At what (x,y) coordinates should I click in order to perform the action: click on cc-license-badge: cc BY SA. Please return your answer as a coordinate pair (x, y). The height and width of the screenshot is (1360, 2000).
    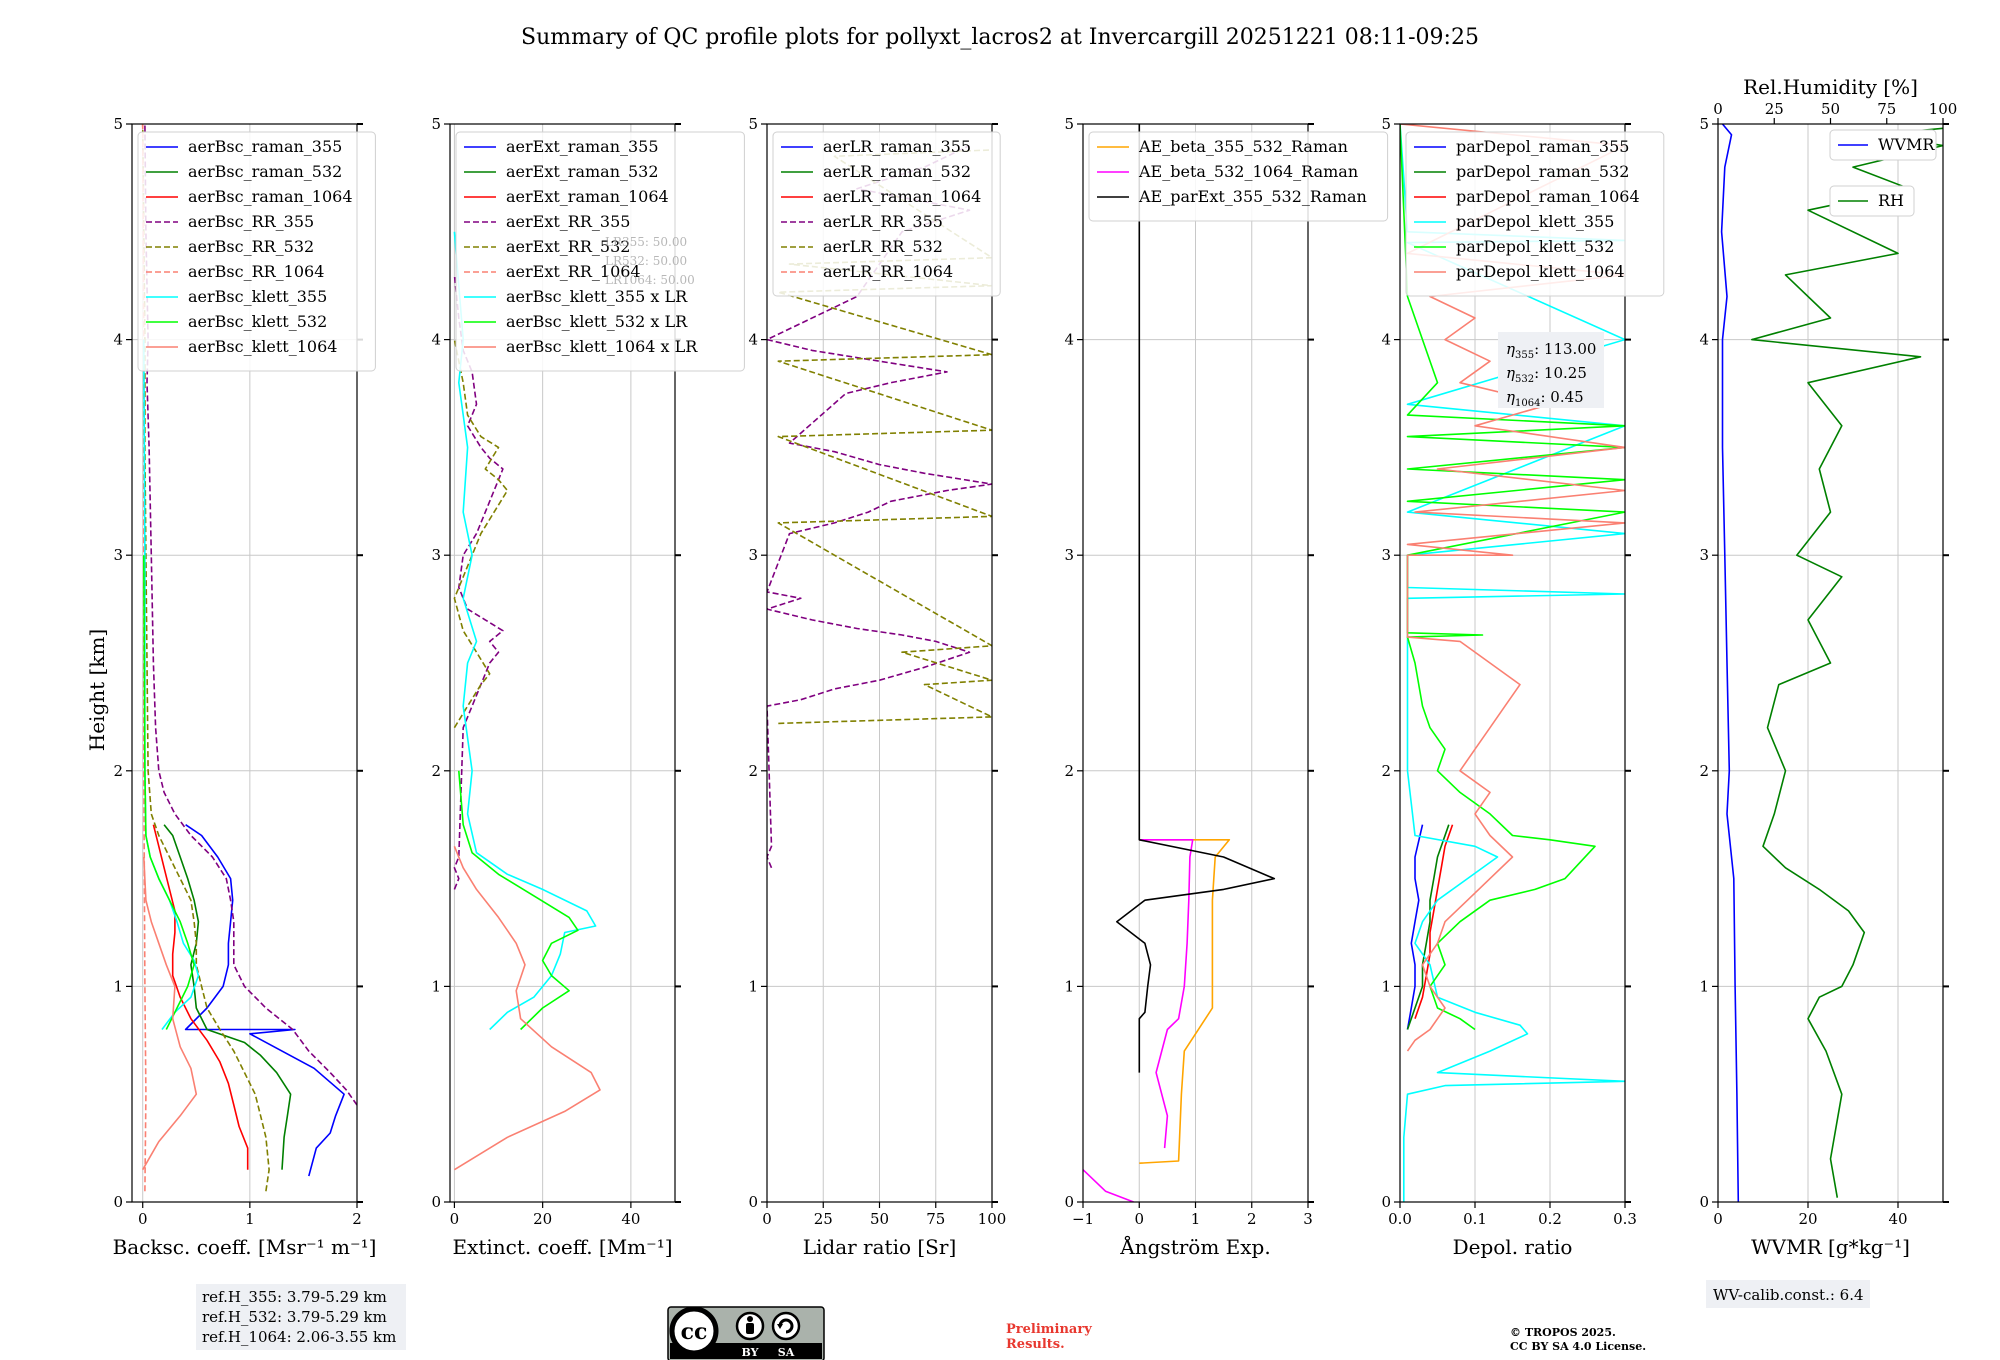
    Looking at the image, I should click on (746, 1333).